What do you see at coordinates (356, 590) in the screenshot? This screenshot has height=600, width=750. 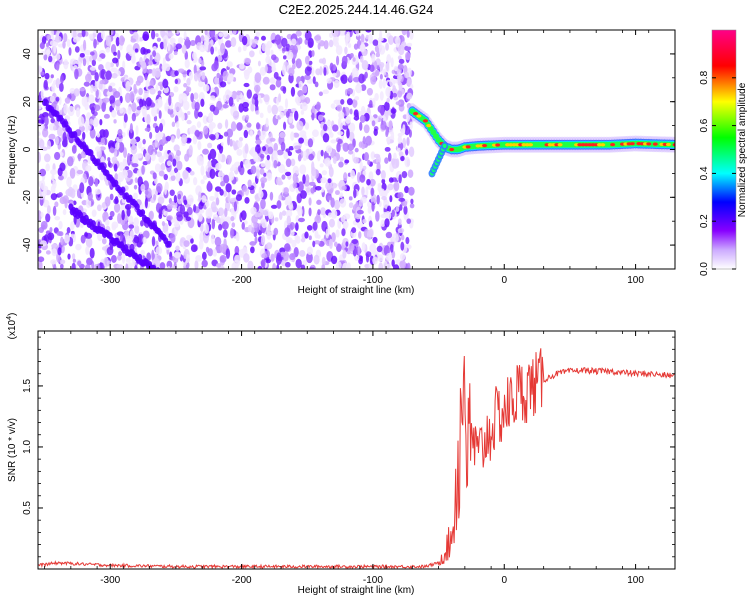 I see `bottom-x-axis-label: Height of straight line (km)` at bounding box center [356, 590].